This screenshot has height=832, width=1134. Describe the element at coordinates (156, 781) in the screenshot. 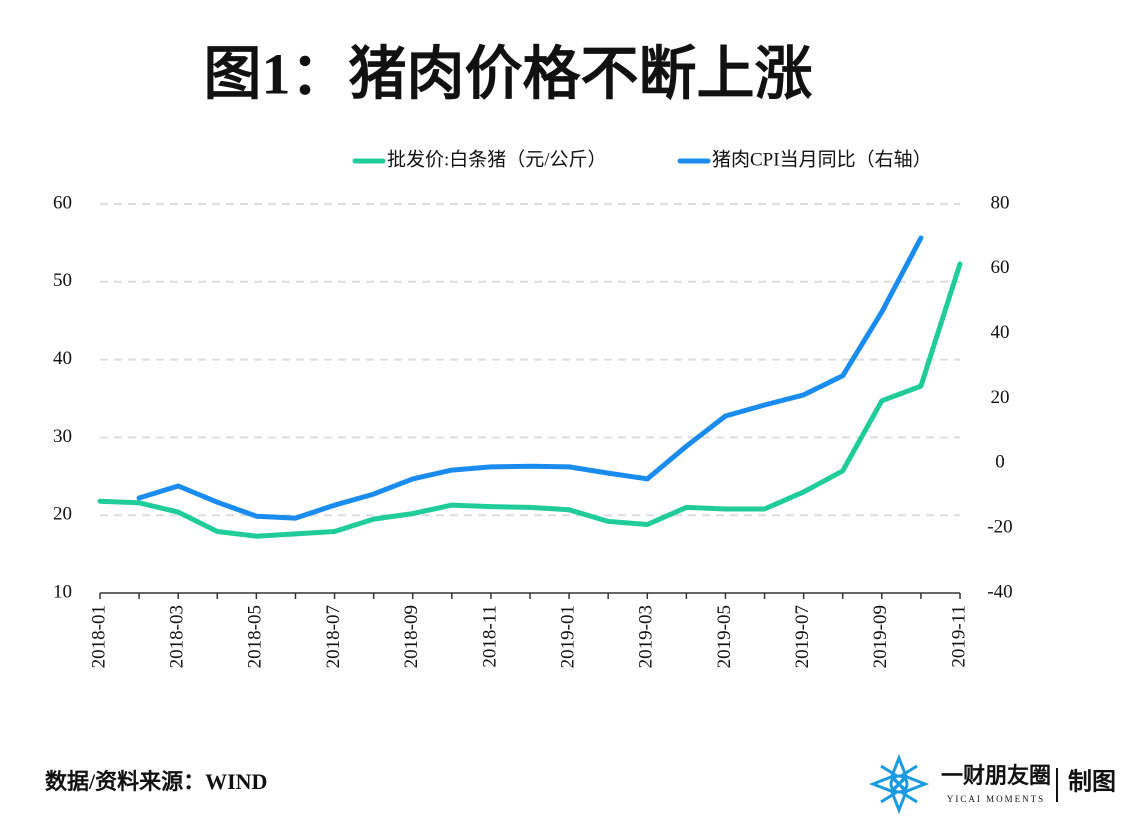

I see `source: 数据/资料来源：WIND` at that location.